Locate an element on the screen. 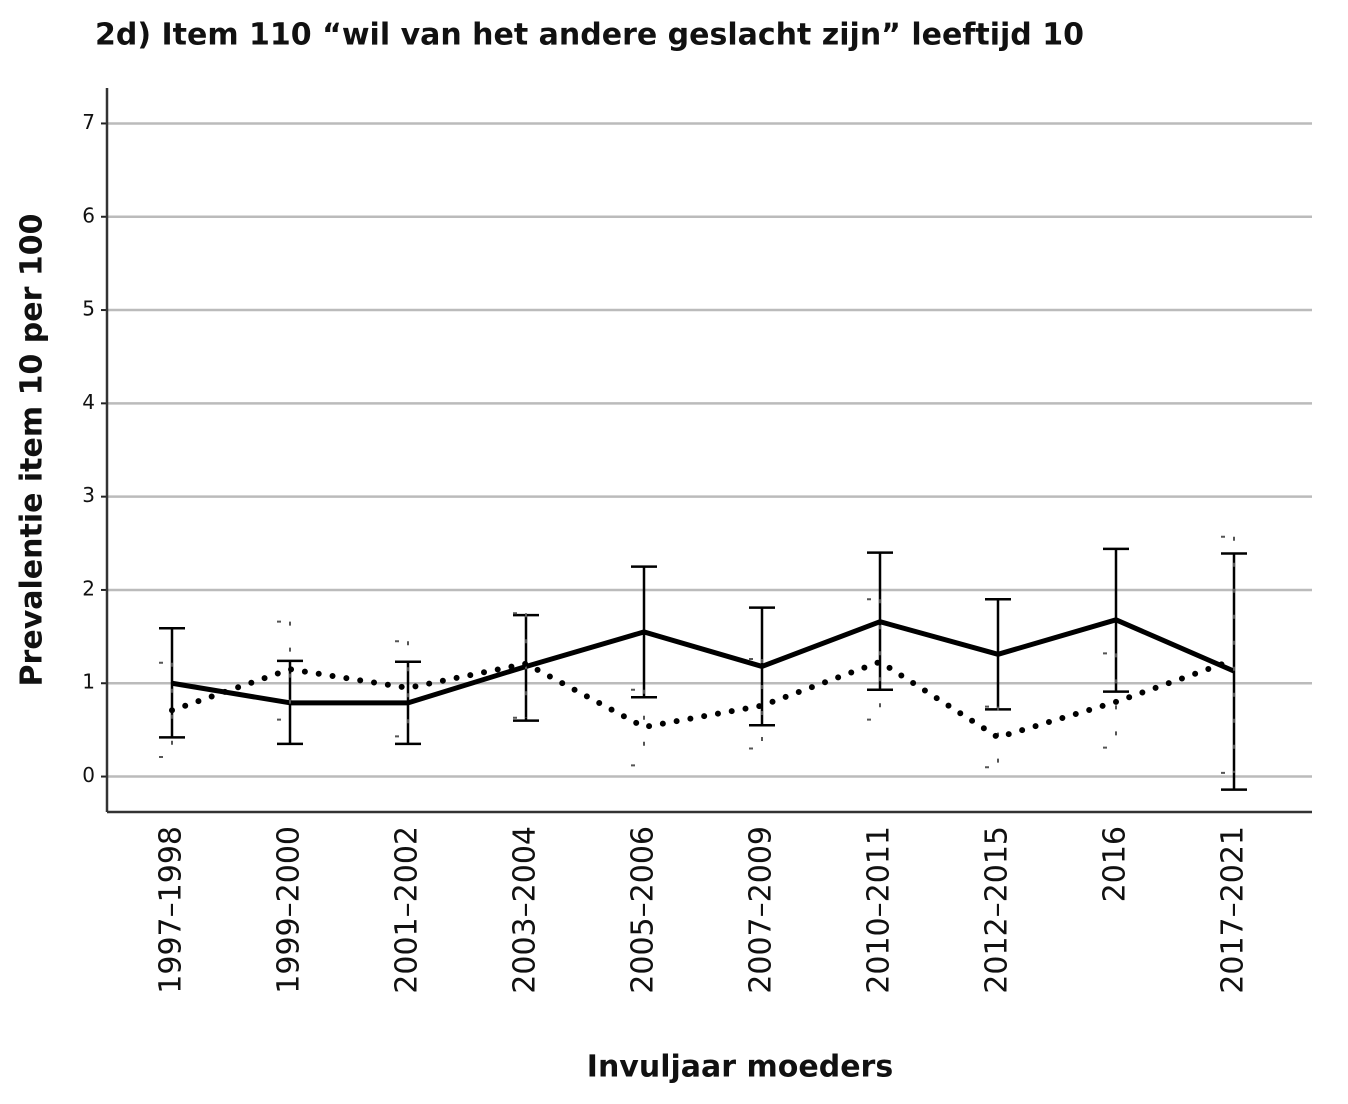 The width and height of the screenshot is (1348, 1104). y-tick-label: 1 is located at coordinates (88, 682).